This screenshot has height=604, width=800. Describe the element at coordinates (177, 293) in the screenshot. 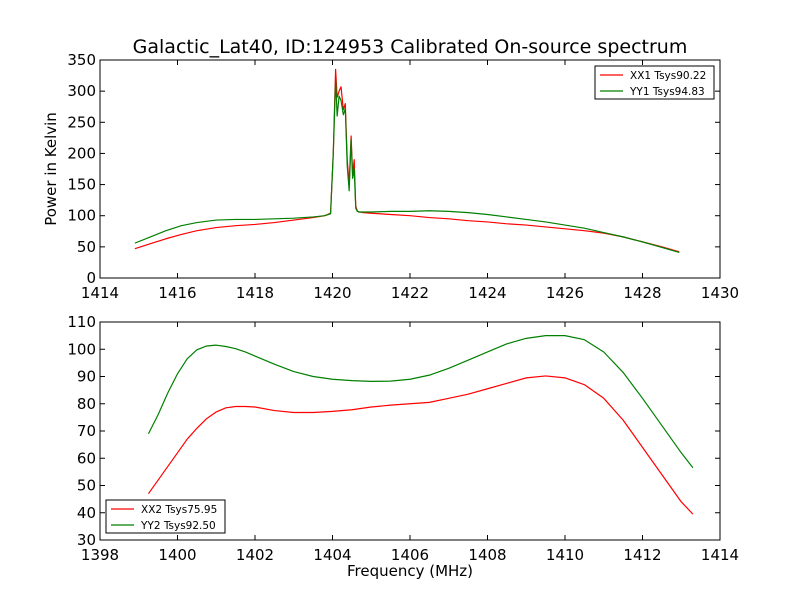

I see `top-x-tick-label: 1416` at that location.